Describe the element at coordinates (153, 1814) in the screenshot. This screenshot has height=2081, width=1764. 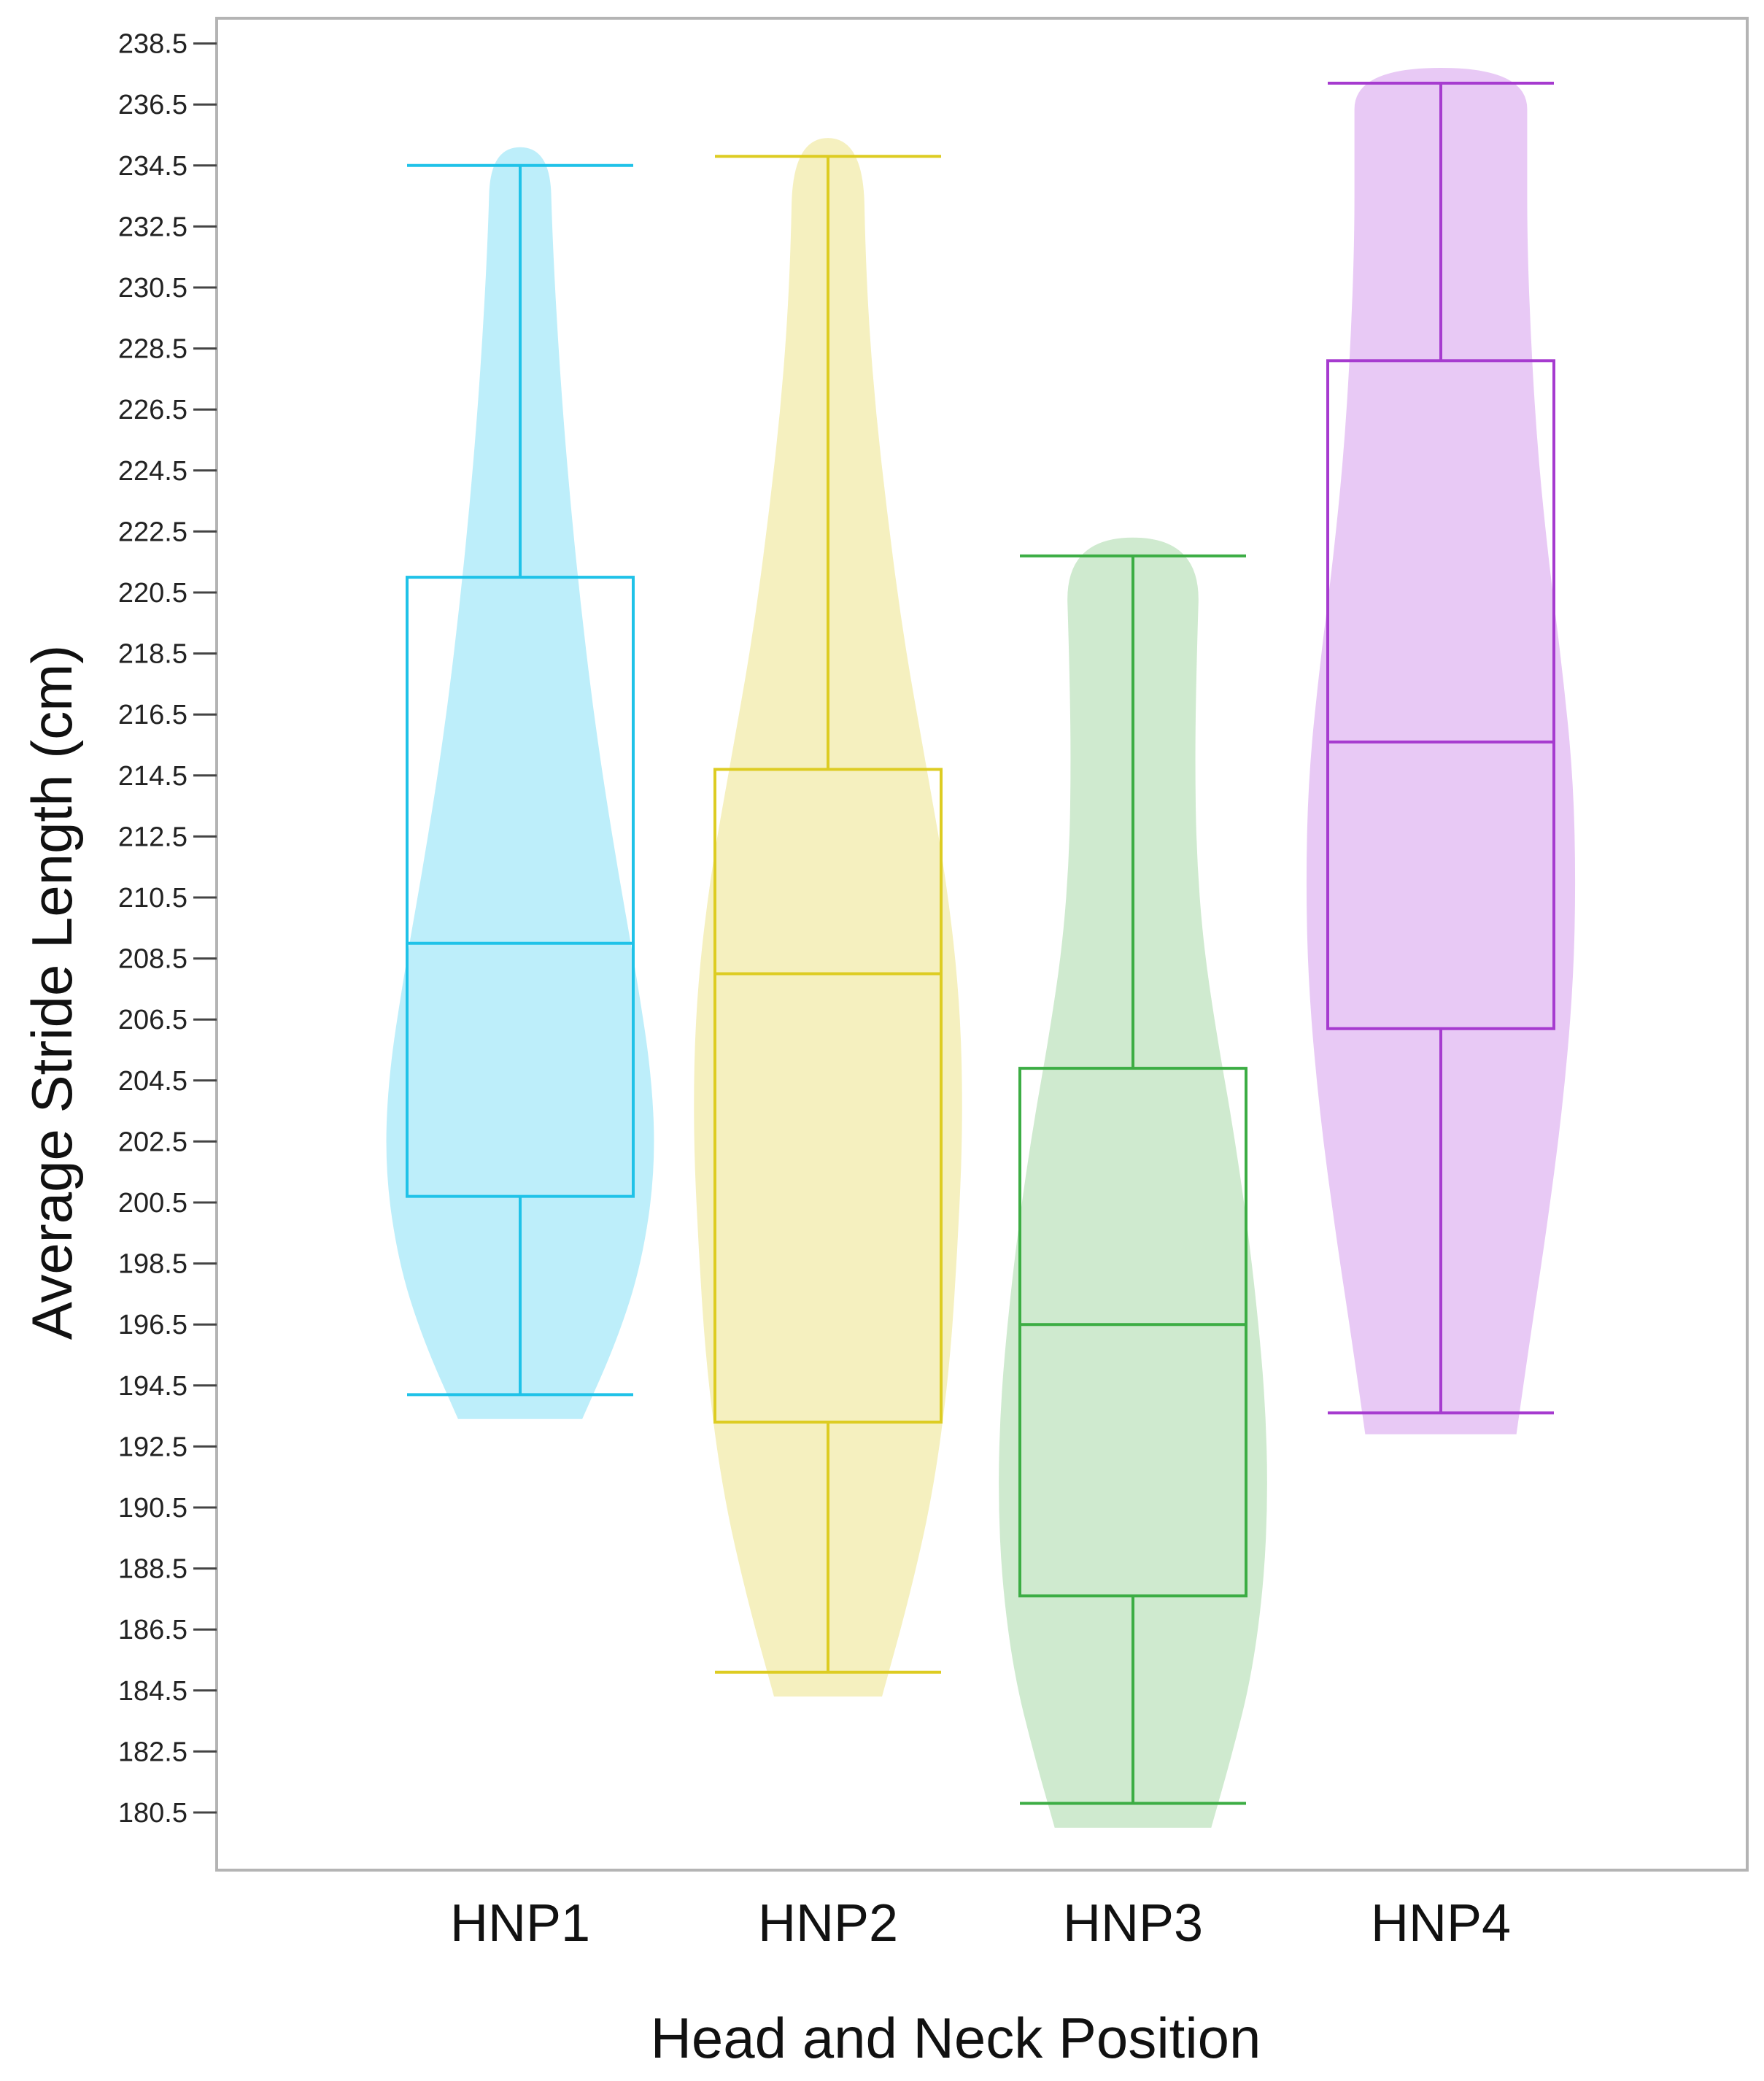
I see `y-tick-label-0: 180.5` at that location.